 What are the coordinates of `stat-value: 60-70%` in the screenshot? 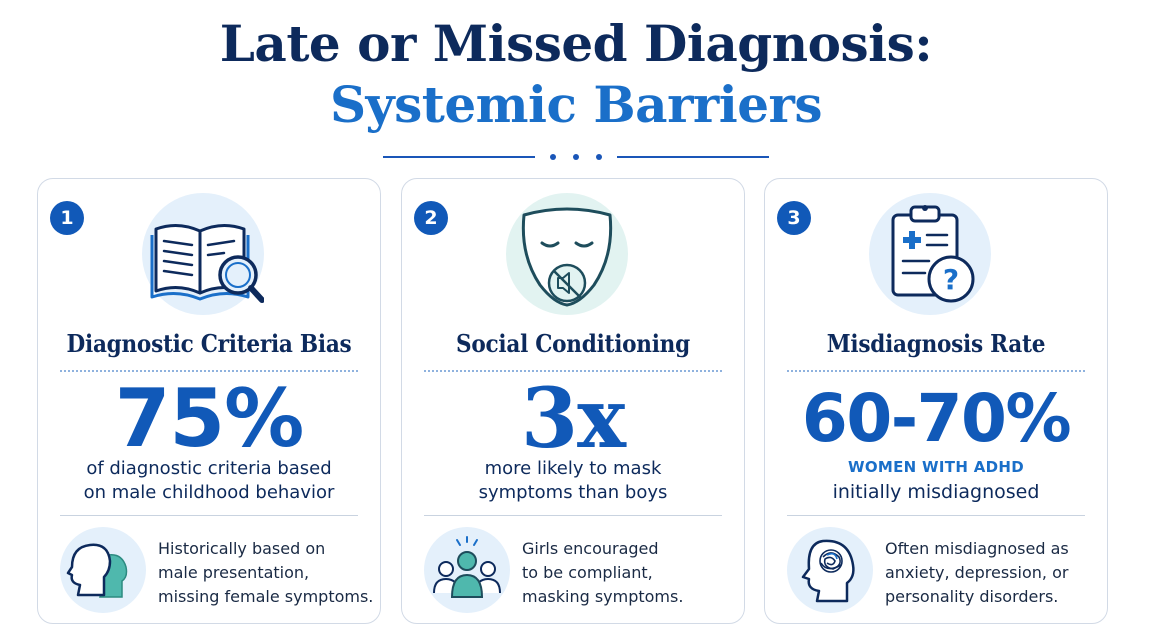 It's located at (936, 418).